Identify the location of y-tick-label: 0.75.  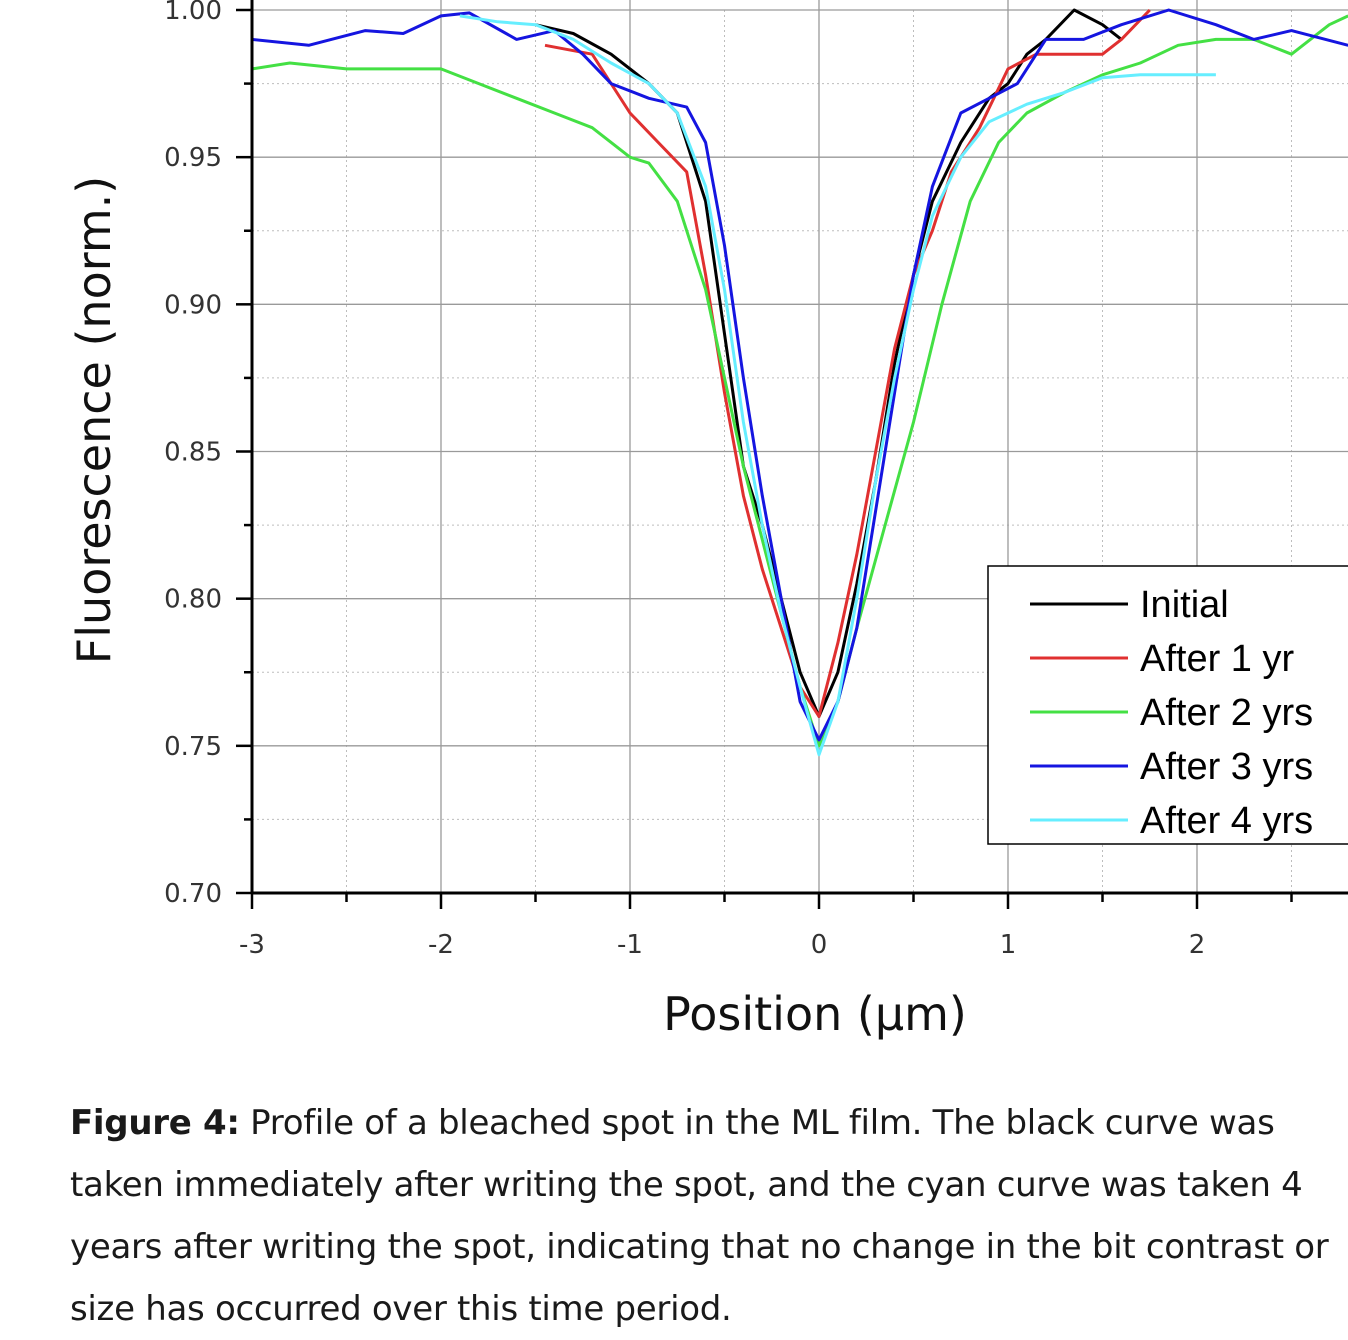
(193, 747).